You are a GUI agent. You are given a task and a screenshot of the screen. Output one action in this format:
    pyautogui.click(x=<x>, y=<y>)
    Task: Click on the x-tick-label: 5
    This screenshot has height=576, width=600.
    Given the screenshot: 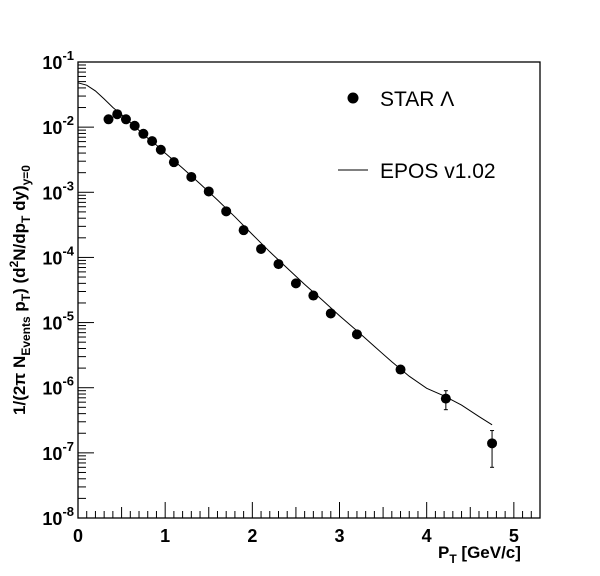 What is the action you would take?
    pyautogui.click(x=514, y=536)
    